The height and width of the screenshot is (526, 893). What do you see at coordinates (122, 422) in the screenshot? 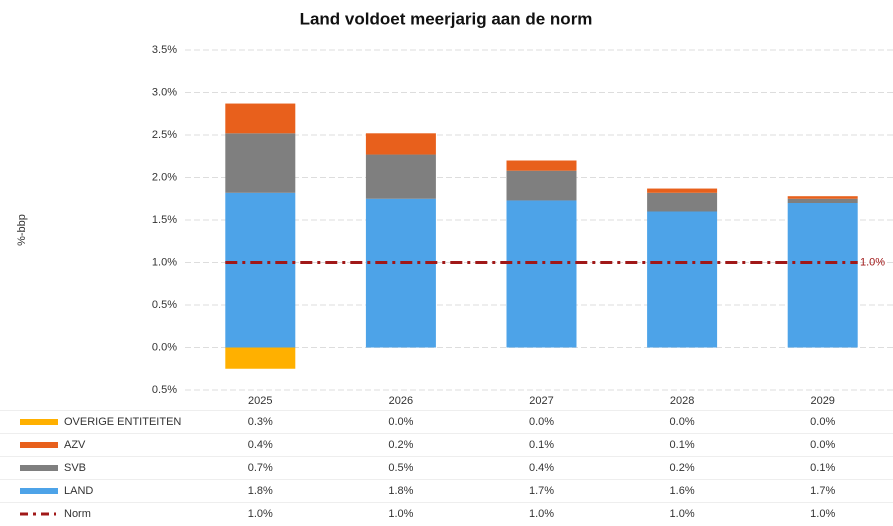
I see `legend-label: OVERIGE ENTITEITEN` at bounding box center [122, 422].